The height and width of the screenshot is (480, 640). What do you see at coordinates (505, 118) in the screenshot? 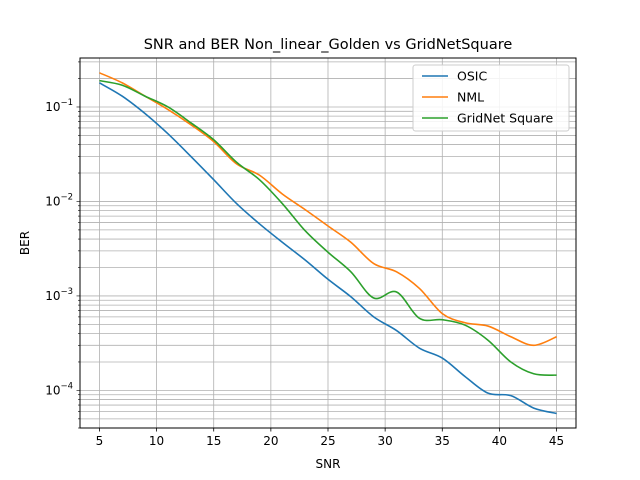
I see `legend-label-gridnet-square: GridNet Square` at bounding box center [505, 118].